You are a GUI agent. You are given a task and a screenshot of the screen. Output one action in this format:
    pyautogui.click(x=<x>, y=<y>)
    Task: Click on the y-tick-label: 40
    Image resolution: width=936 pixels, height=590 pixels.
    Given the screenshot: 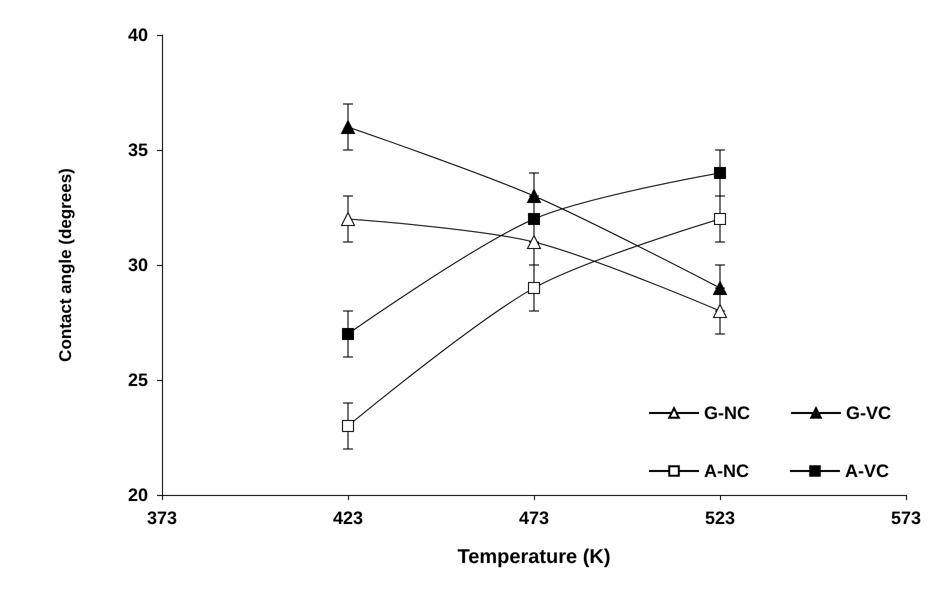 What is the action you would take?
    pyautogui.click(x=138, y=35)
    